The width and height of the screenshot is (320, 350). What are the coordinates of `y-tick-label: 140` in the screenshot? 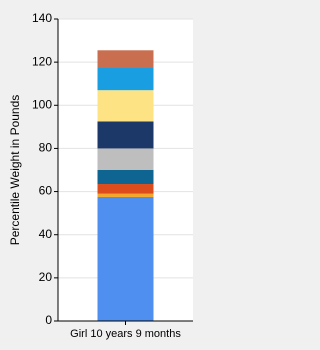 It's located at (42, 18).